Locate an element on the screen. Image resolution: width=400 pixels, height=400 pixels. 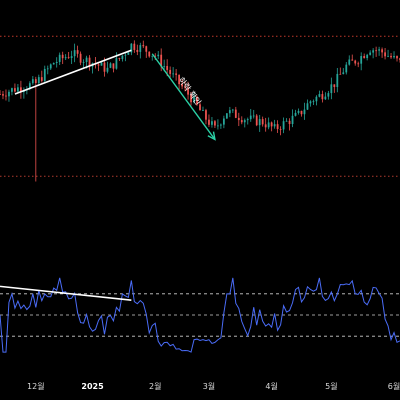
arrow-head is located at coordinates (211, 136).